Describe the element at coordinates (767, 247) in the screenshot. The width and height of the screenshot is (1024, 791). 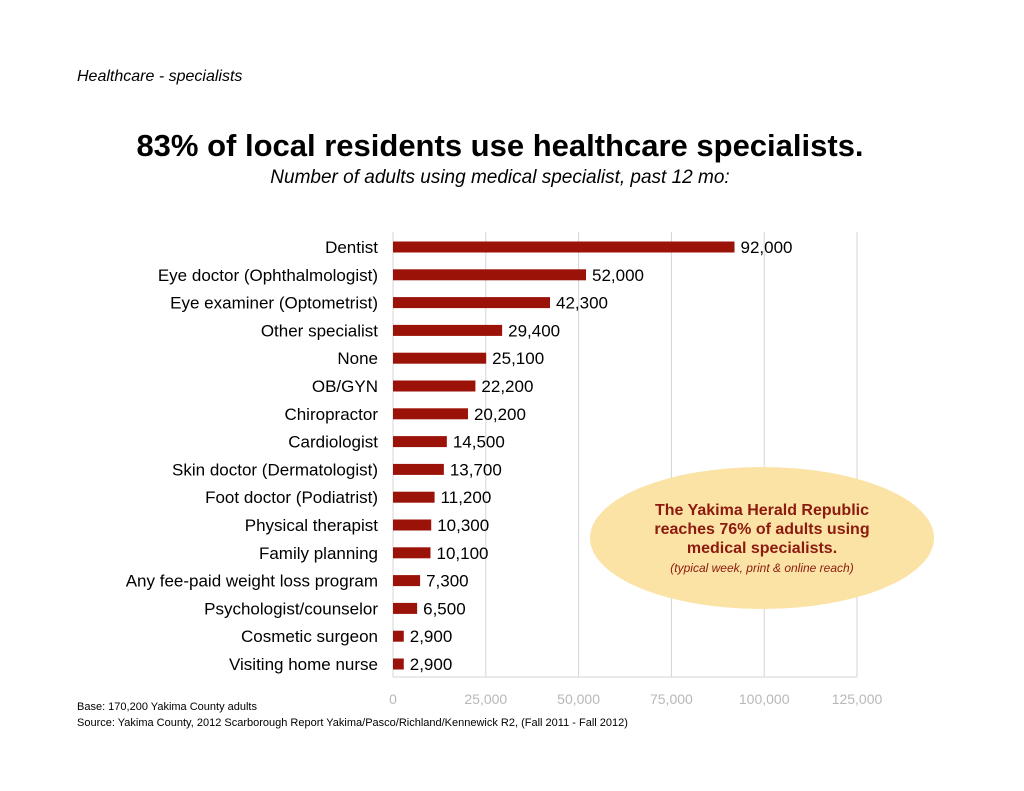
I see `data-label: 92,000` at that location.